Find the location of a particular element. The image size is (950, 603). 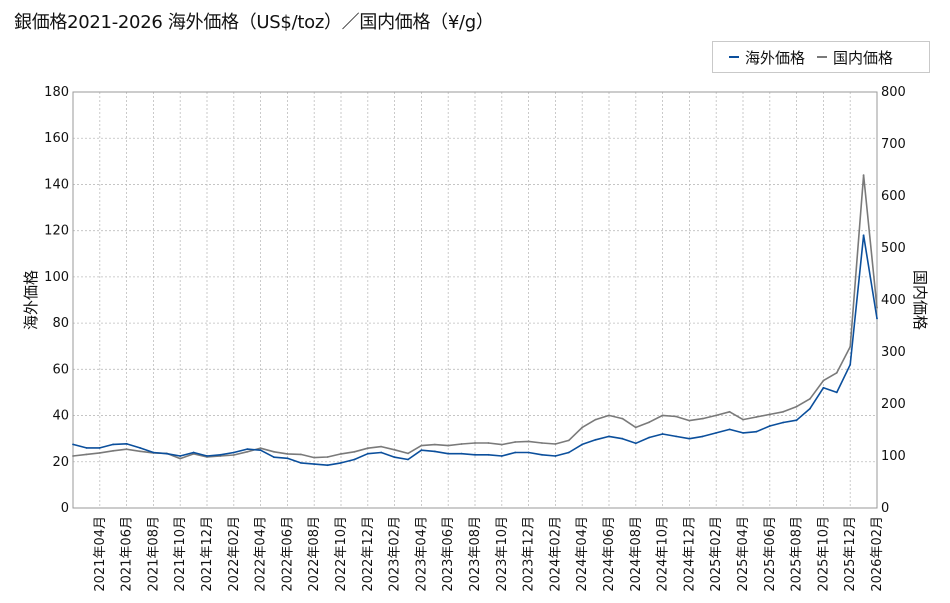

legend-label-domestic: 国内価格 is located at coordinates (863, 57).